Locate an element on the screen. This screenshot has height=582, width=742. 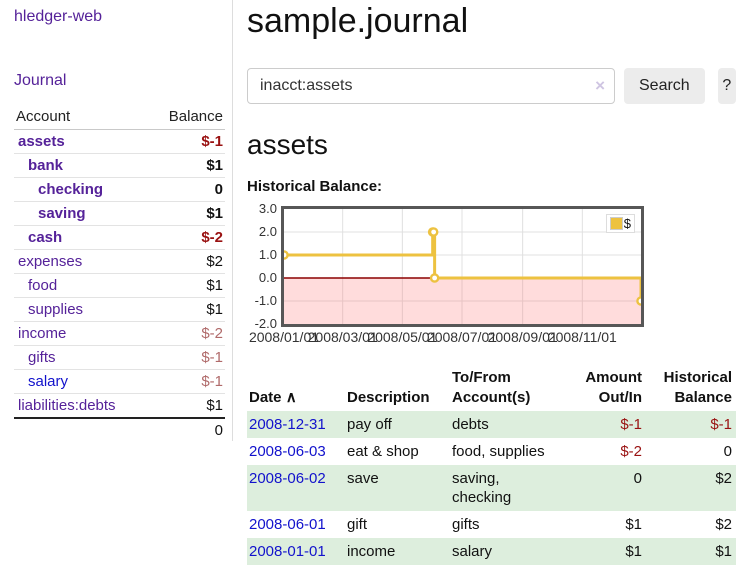
x-tick-label: 2008/07/01 is located at coordinates (462, 337).